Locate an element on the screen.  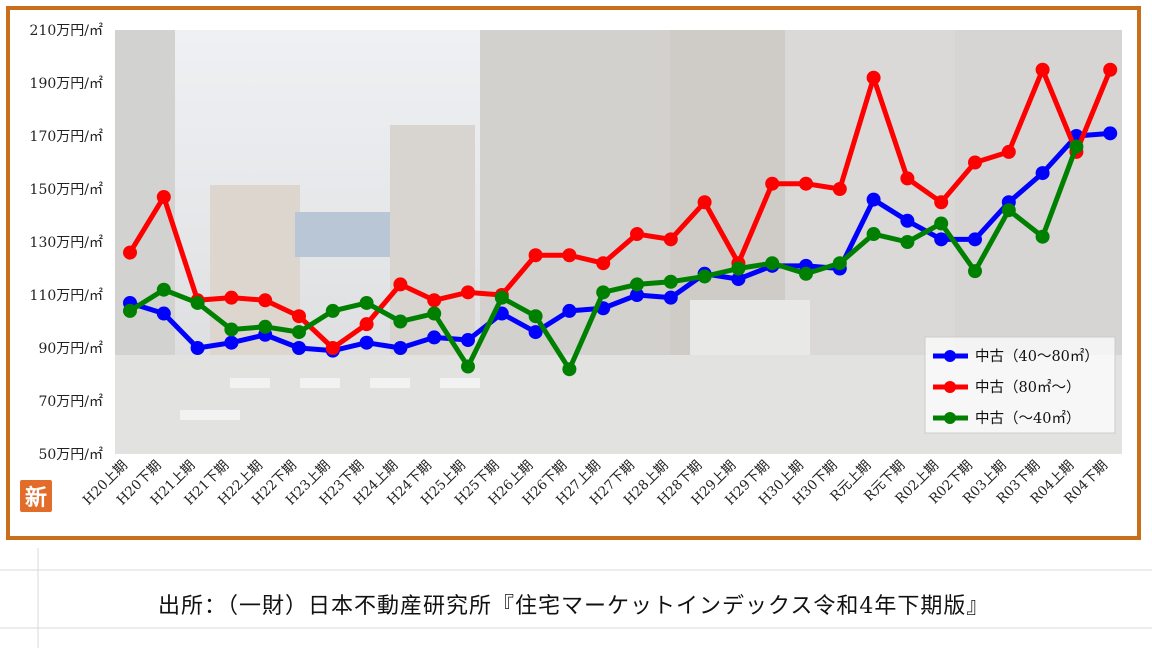
y-tick-label: 210万円/㎡ is located at coordinates (66, 31).